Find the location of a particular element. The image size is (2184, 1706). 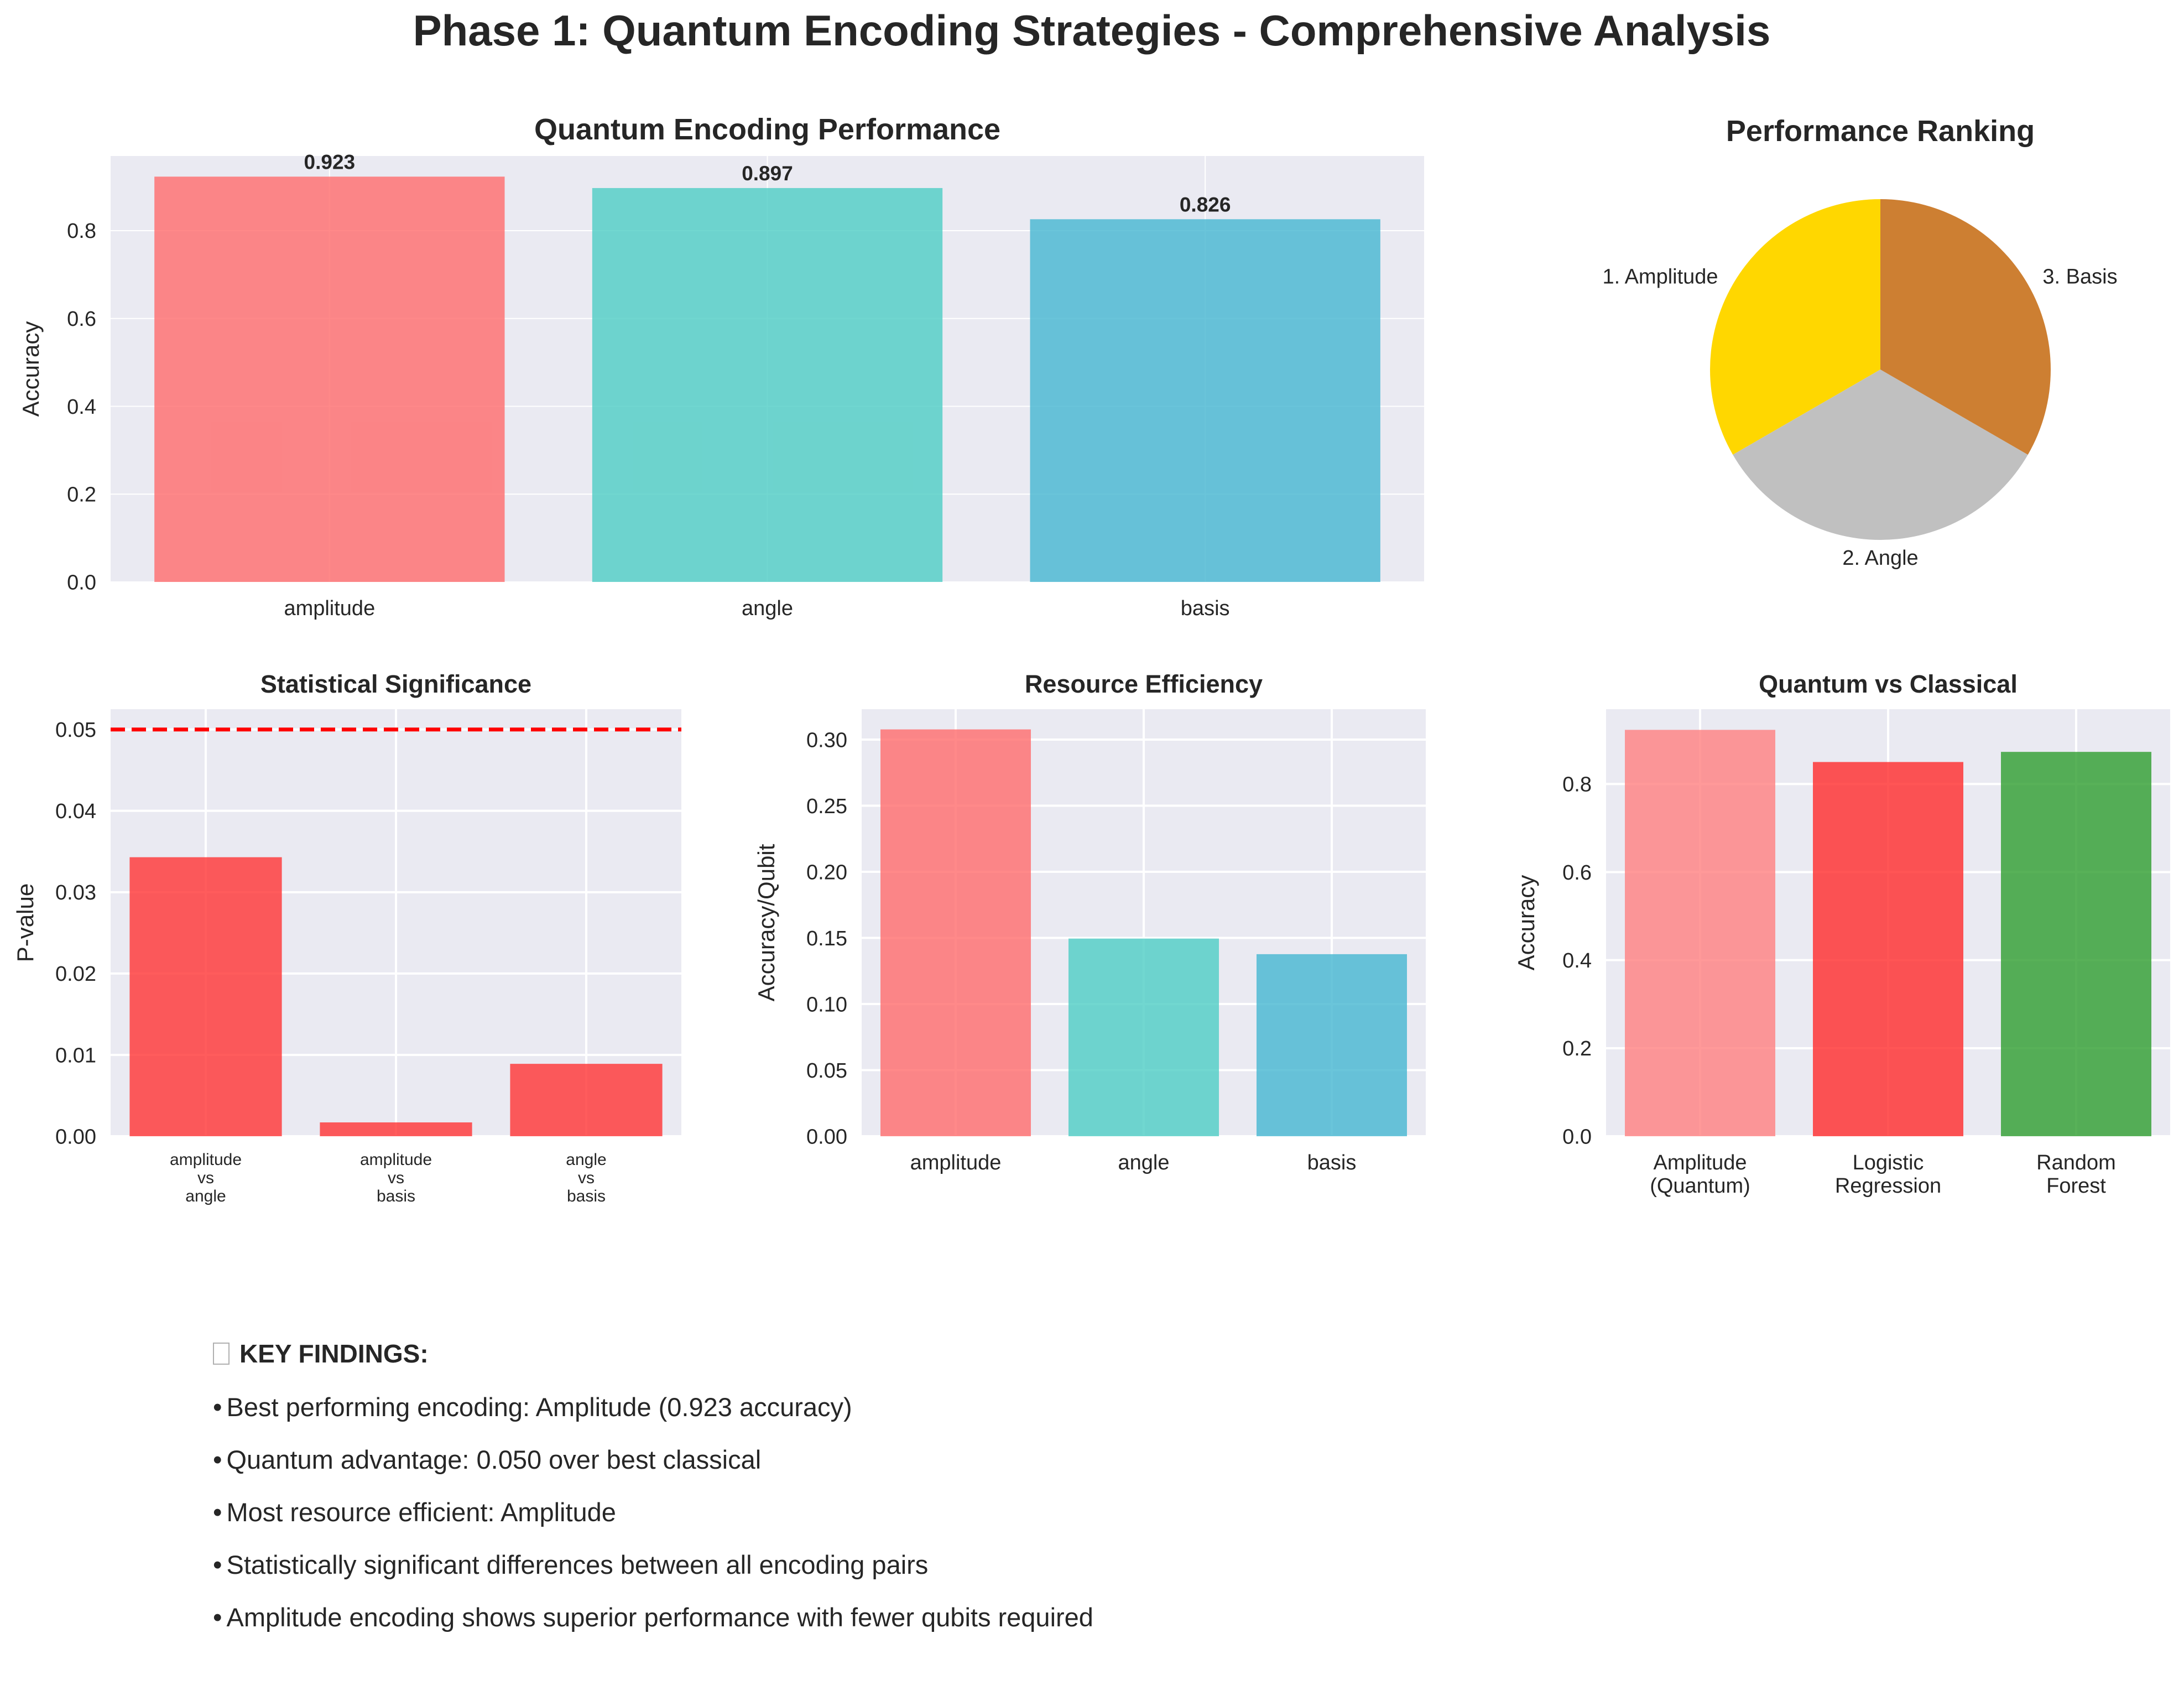

performance-data-label: 0.897 is located at coordinates (767, 173).